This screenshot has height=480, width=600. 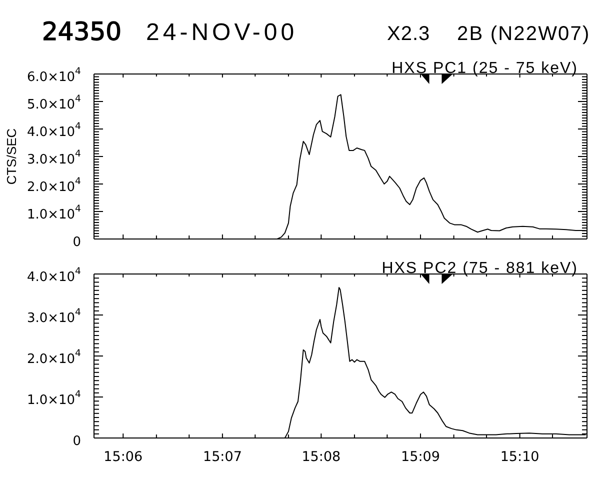 What do you see at coordinates (222, 457) in the screenshot?
I see `x-tick-label: 15:07` at bounding box center [222, 457].